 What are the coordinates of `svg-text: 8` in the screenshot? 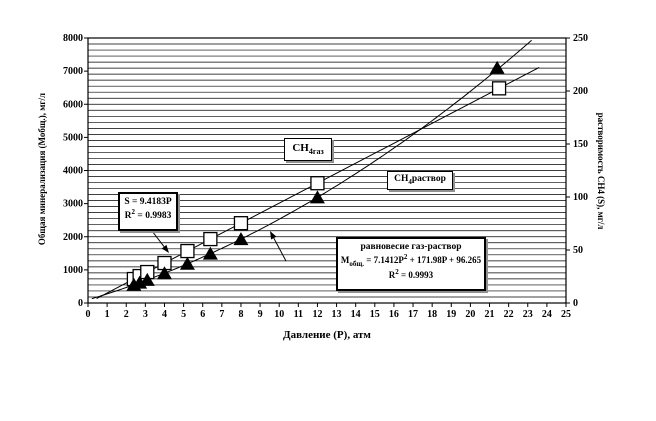 It's located at (240, 314).